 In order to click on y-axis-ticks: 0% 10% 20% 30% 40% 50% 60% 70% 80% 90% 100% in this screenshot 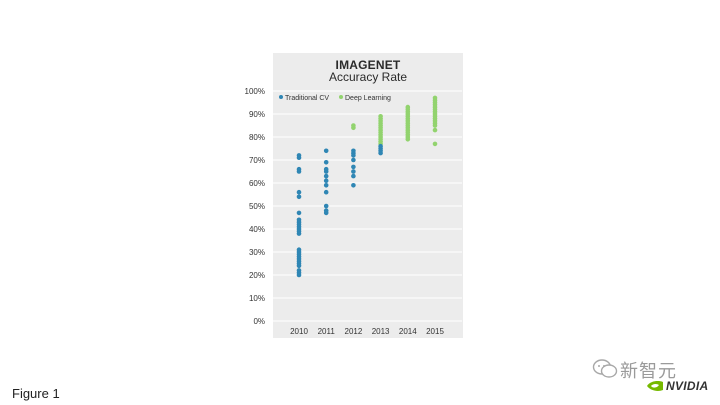, I will do `click(255, 206)`.